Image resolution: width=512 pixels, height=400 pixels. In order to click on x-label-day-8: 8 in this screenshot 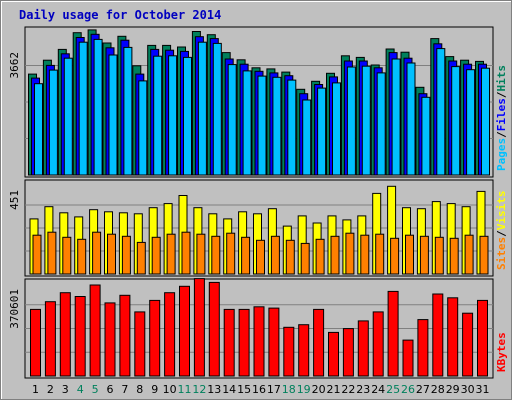, I will do `click(139, 389)`.